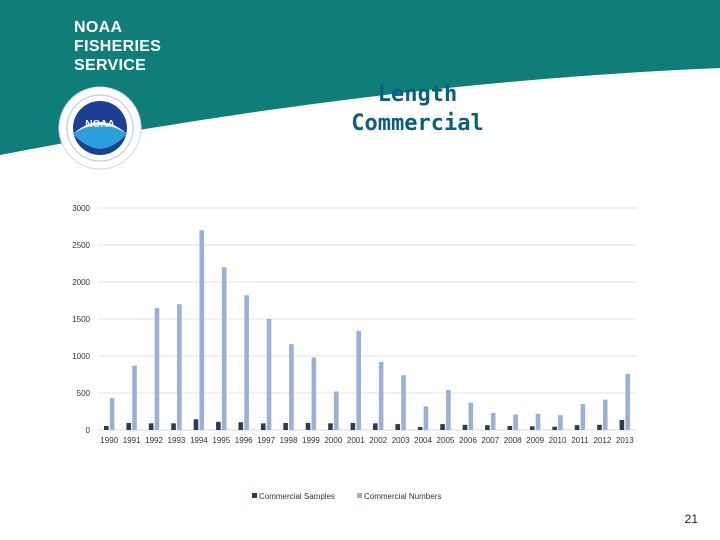 Image resolution: width=720 pixels, height=540 pixels. What do you see at coordinates (154, 440) in the screenshot?
I see `x-tick-label: 1992` at bounding box center [154, 440].